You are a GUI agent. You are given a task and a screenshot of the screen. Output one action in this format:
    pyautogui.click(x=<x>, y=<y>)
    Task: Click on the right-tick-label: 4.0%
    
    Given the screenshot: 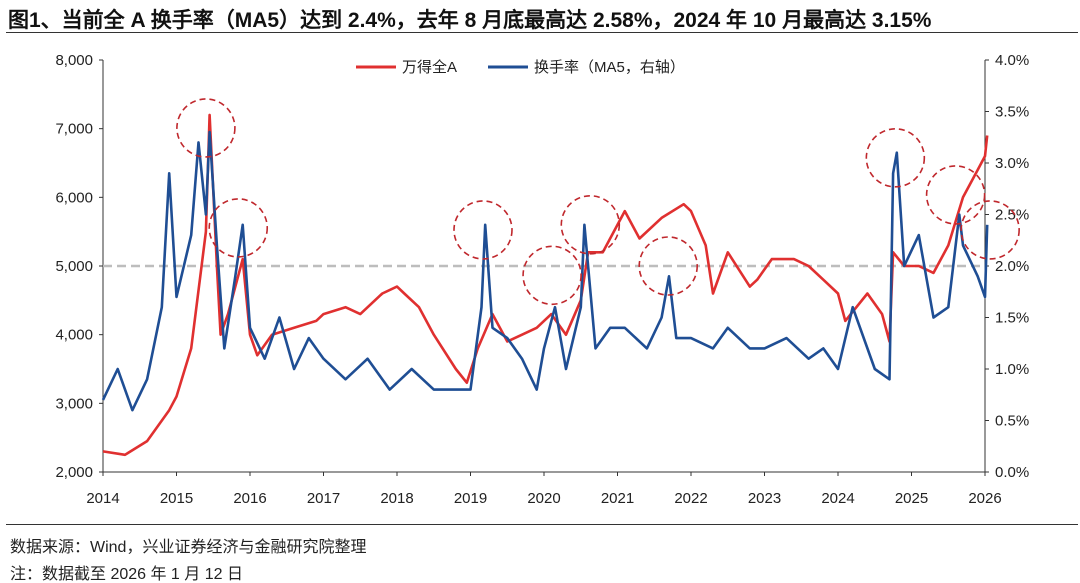 What is the action you would take?
    pyautogui.click(x=1012, y=60)
    